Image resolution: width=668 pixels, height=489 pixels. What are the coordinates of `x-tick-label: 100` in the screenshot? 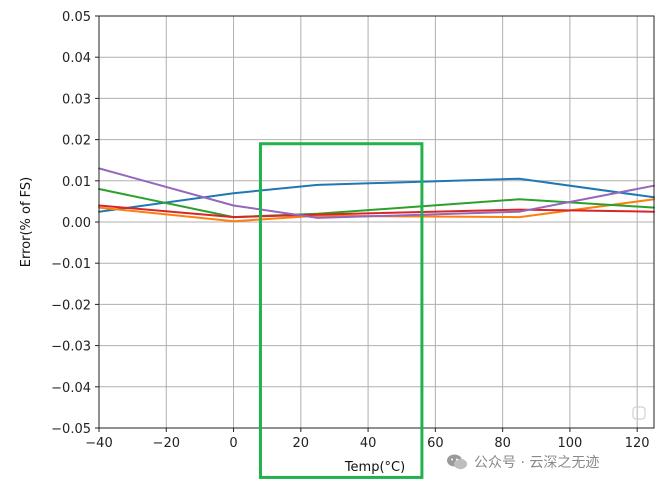 It's located at (569, 443).